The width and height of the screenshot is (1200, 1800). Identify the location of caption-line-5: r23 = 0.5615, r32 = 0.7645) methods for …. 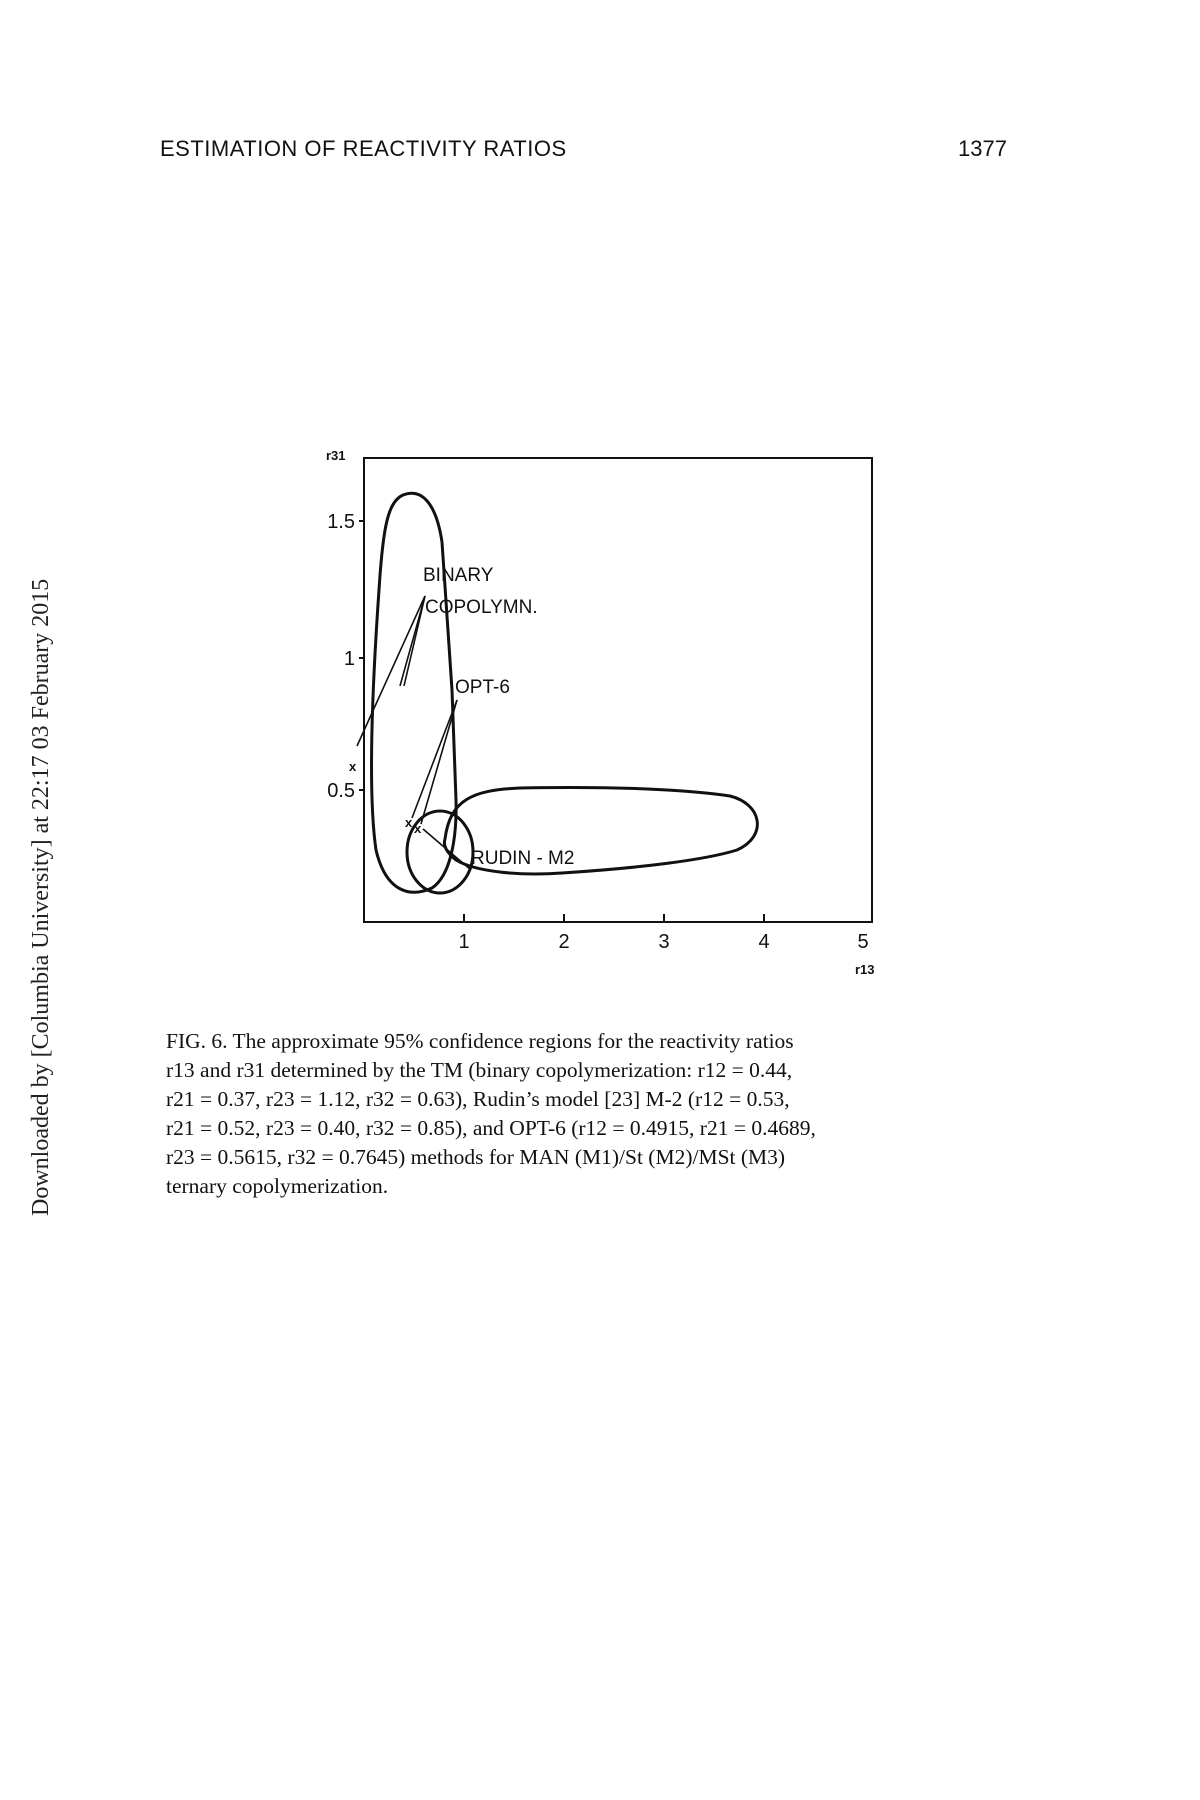
(476, 1157).